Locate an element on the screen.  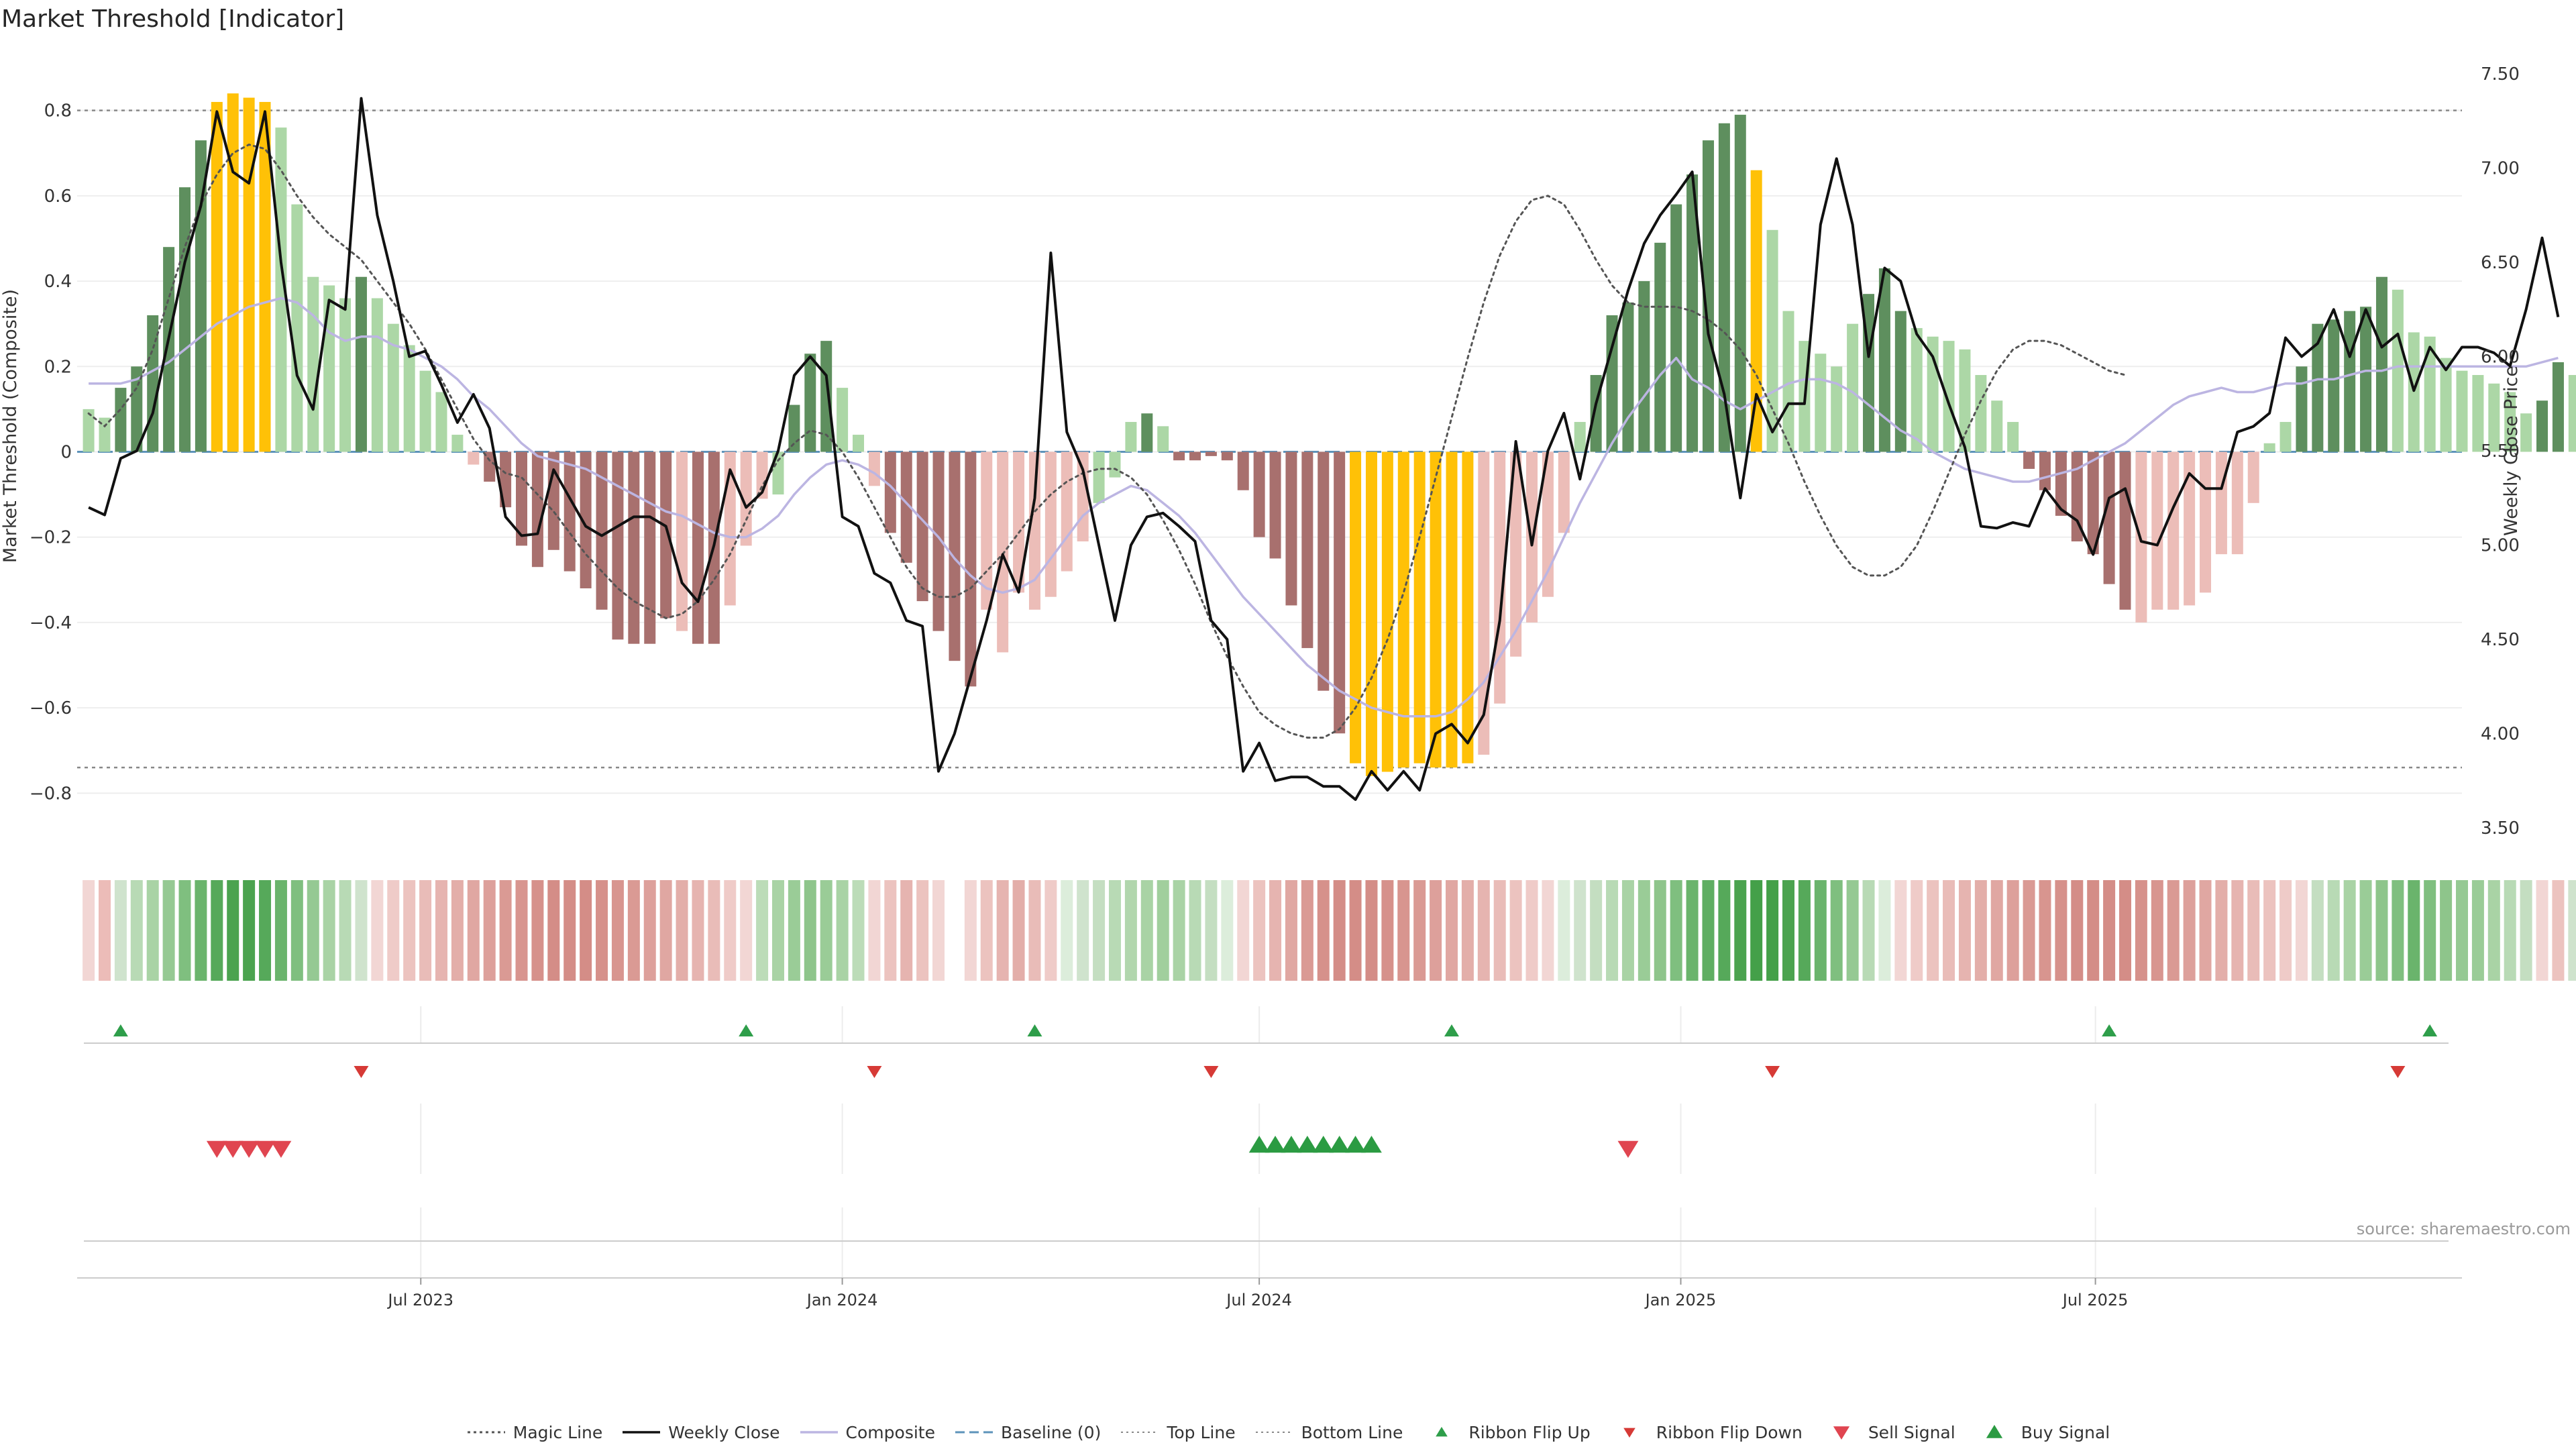
x-tick-label: Jan 2025 is located at coordinates (1680, 1300).